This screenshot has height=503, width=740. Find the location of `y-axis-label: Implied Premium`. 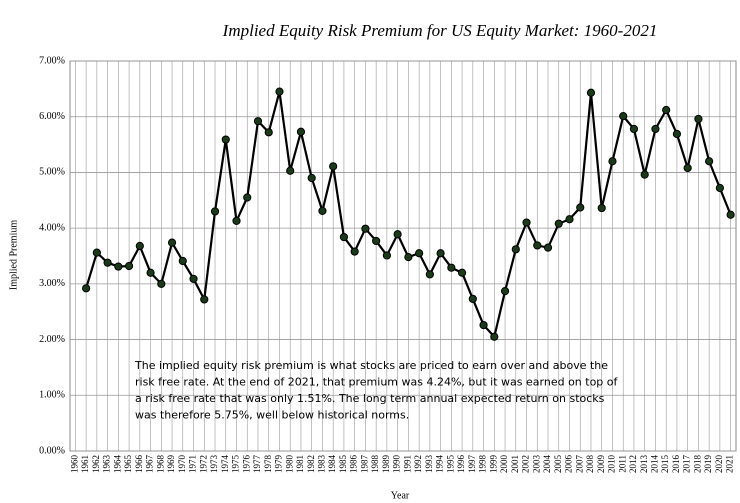

y-axis-label: Implied Premium is located at coordinates (13, 255).